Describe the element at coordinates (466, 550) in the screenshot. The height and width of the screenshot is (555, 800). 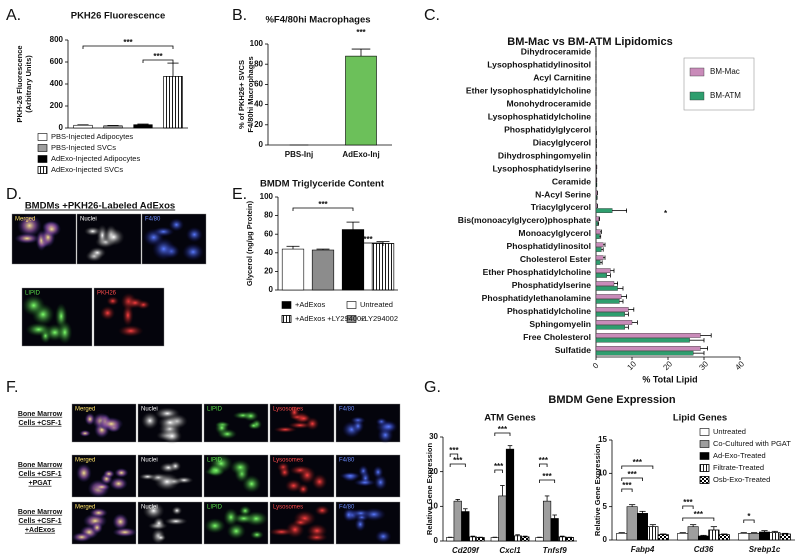
I see `x-tick-label: Cd209f` at that location.